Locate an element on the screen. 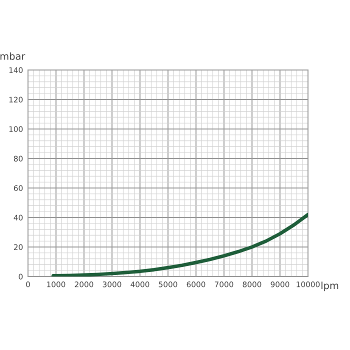 The height and width of the screenshot is (350, 350). line-series is located at coordinates (179, 244).